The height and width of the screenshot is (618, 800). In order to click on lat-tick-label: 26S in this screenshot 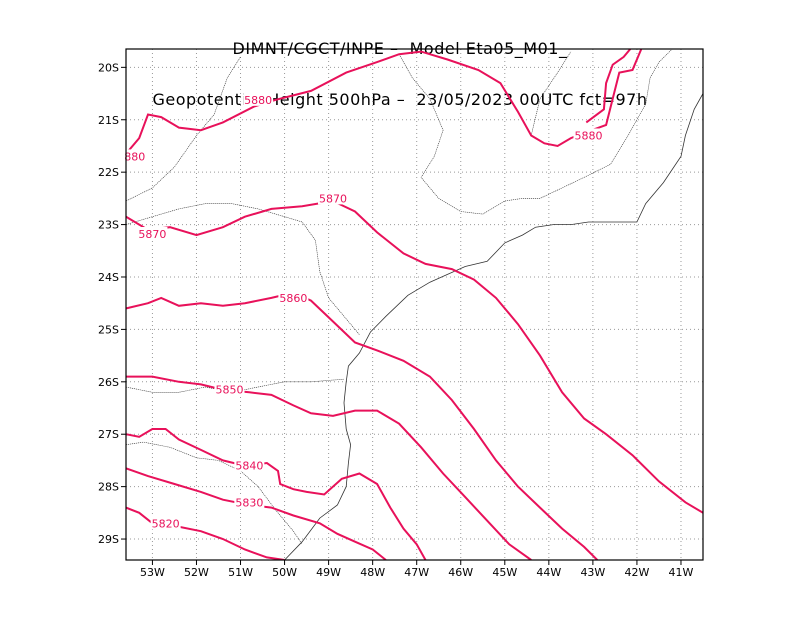, I will do `click(108, 382)`.